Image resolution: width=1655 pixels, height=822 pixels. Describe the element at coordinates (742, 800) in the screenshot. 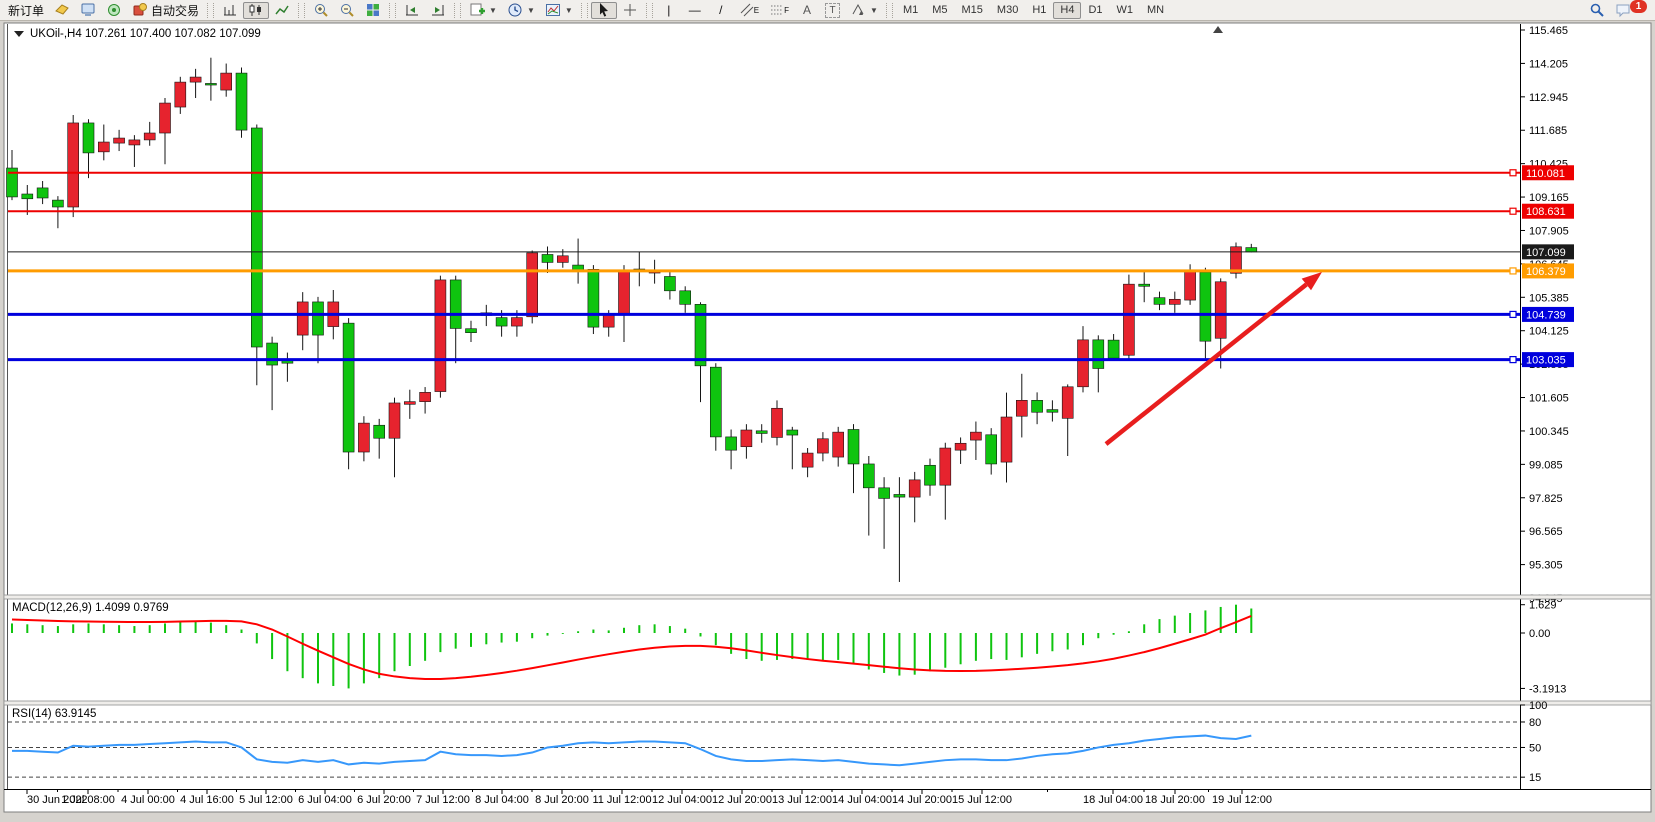

I see `svg-text: 12 Jul 20:00` at that location.